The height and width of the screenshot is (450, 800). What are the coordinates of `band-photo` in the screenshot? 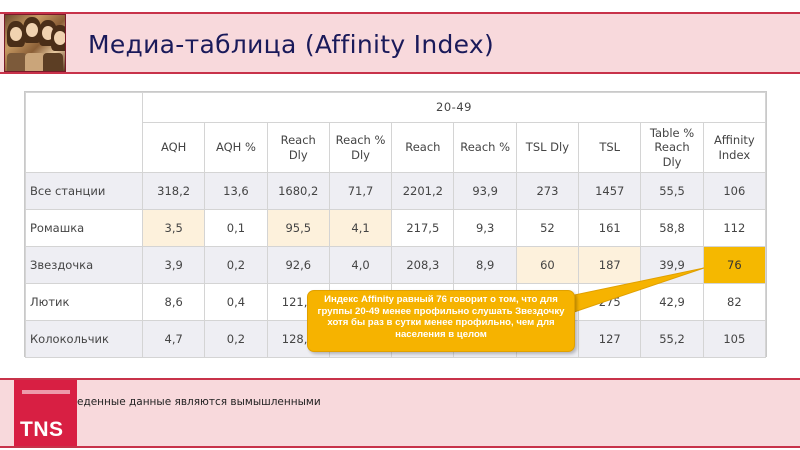 It's located at (35, 43).